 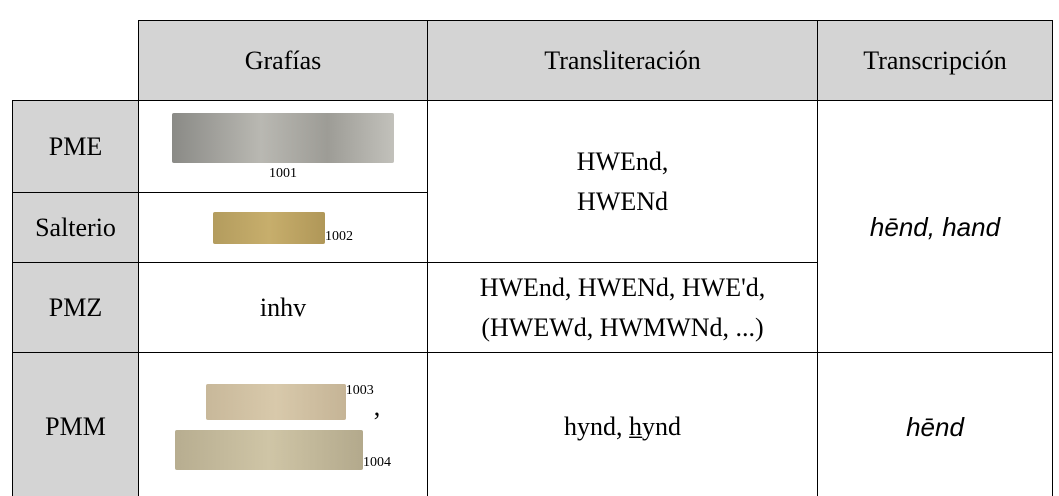 I want to click on row-label-text: PME, so click(x=75, y=146).